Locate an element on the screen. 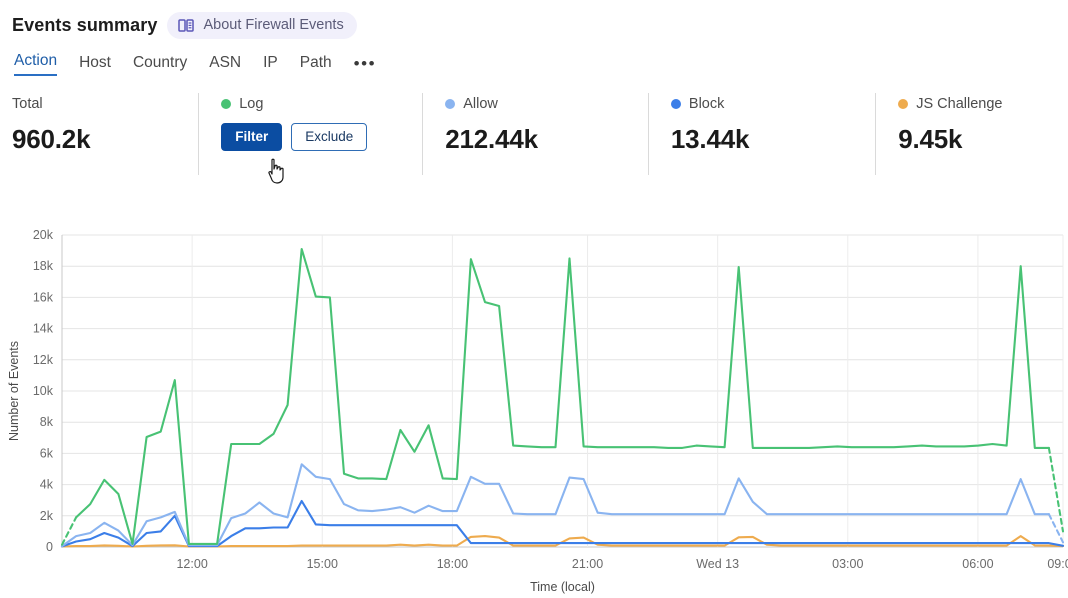  x-axis-tick: 06:00 is located at coordinates (977, 564).